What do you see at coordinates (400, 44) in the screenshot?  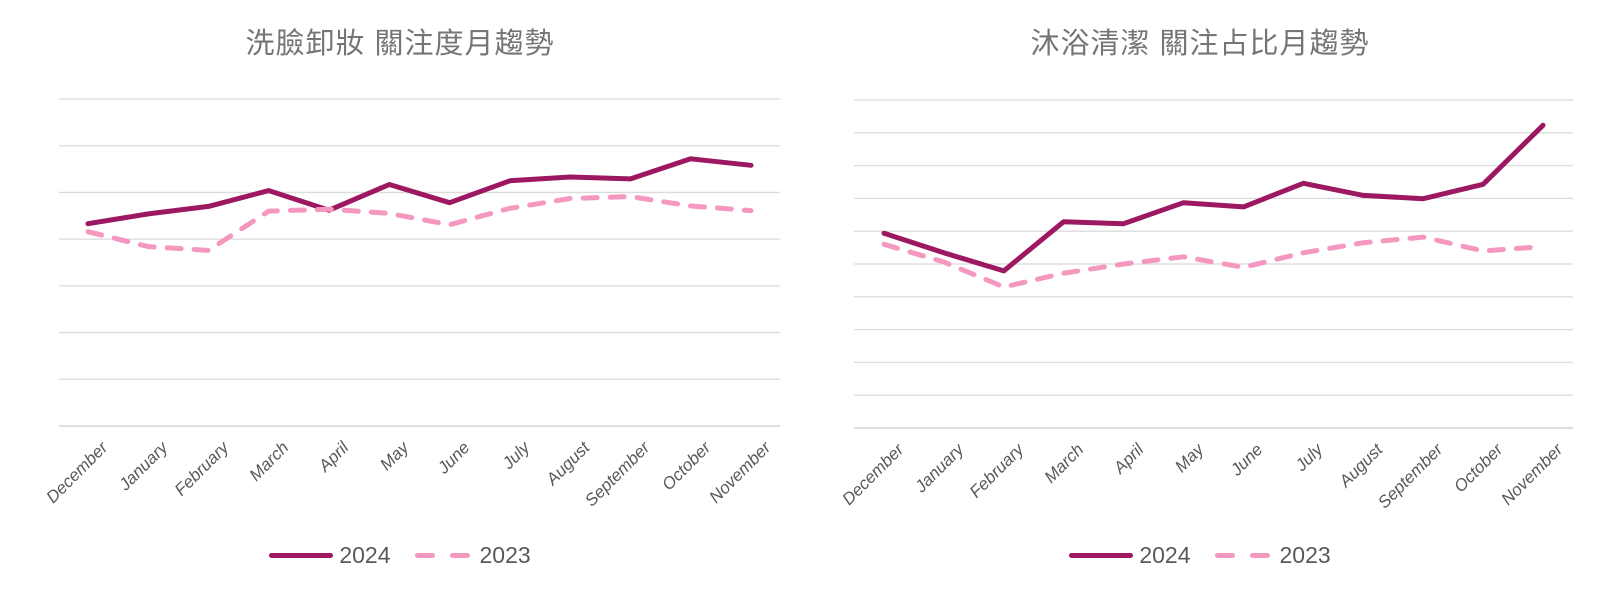 I see `chart-title: 洗臉卸妝 關注度月趨勢` at bounding box center [400, 44].